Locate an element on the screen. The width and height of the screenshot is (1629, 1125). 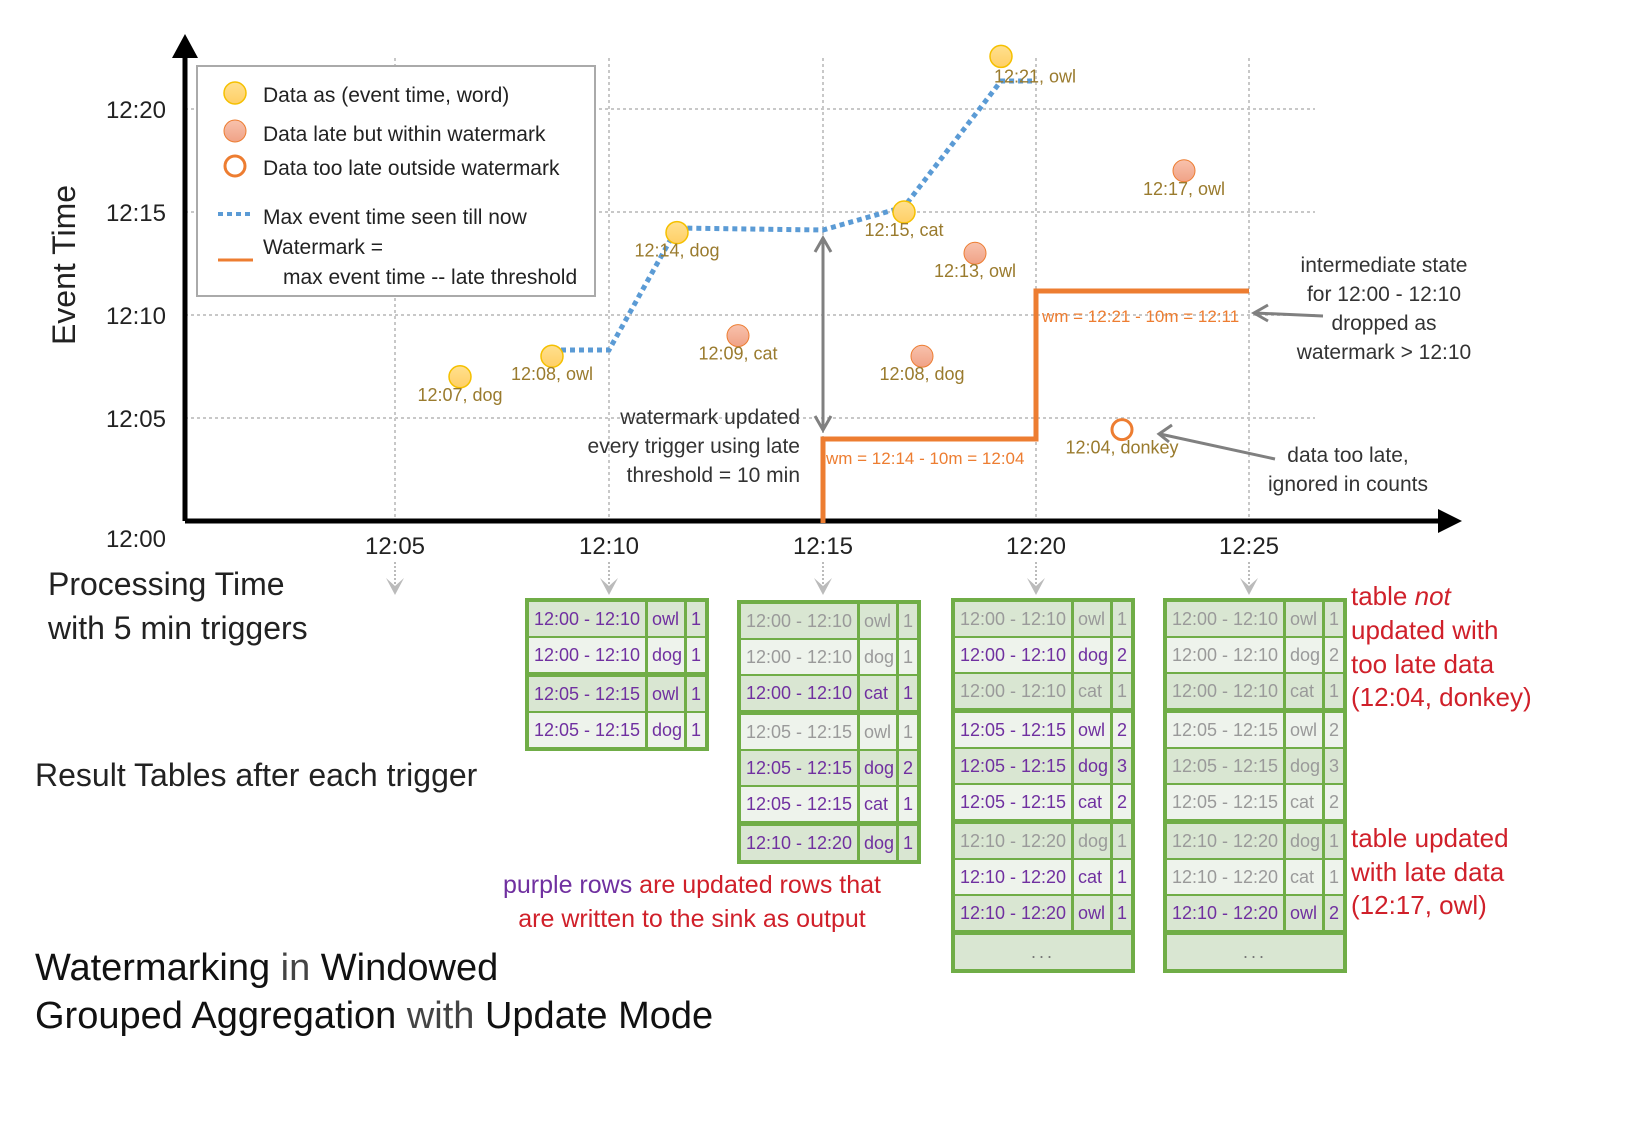
x-tick-label: 12:05 is located at coordinates (395, 546).